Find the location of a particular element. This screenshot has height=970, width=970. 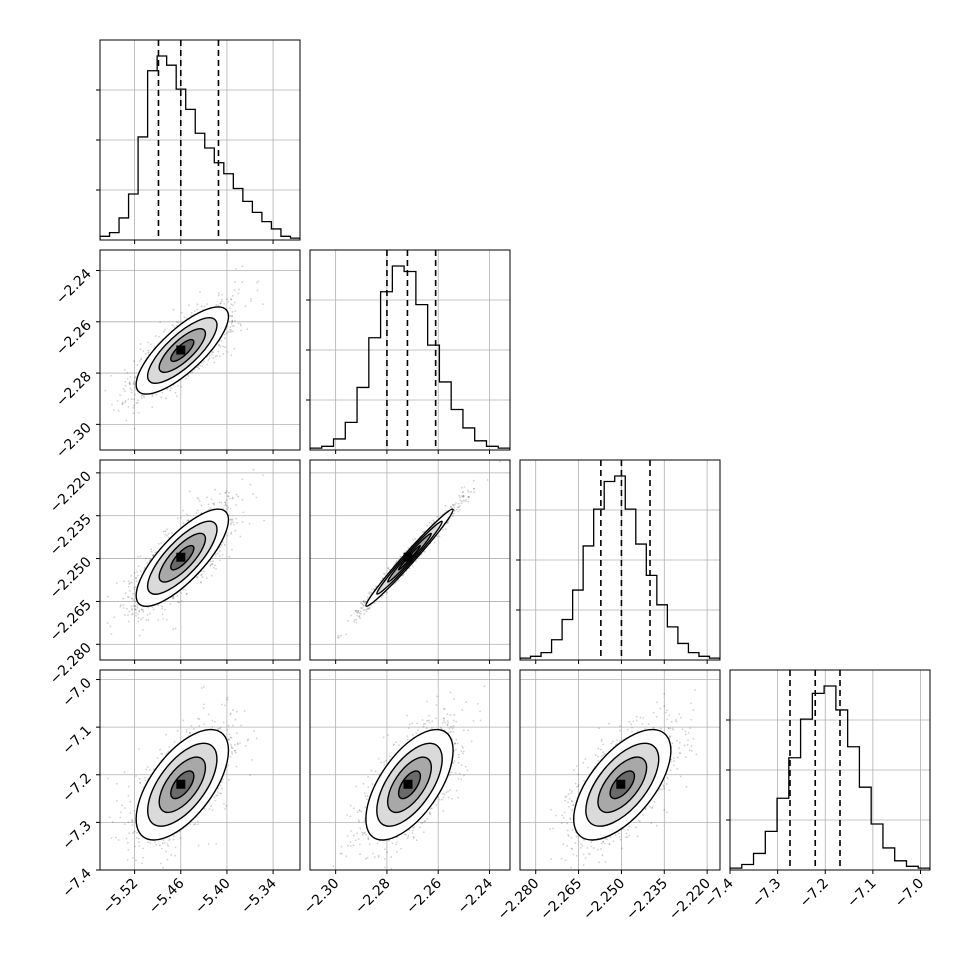

density-layer is located at coordinates (184, 347).